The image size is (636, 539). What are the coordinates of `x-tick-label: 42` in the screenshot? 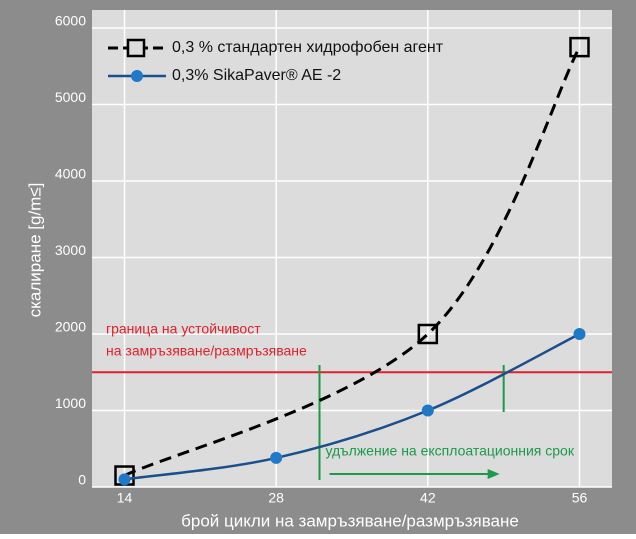 It's located at (428, 498).